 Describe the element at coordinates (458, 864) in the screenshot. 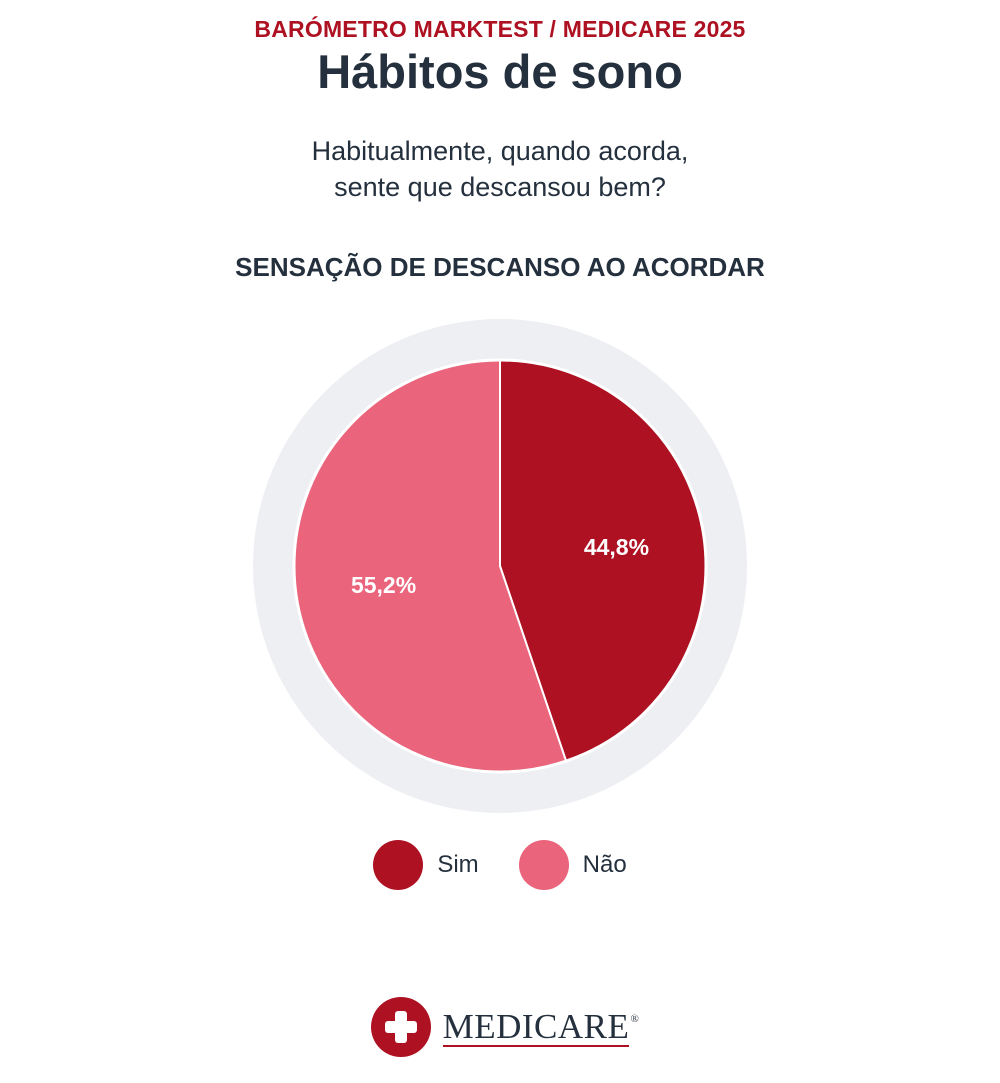

I see `legend-label-sim: Sim` at that location.